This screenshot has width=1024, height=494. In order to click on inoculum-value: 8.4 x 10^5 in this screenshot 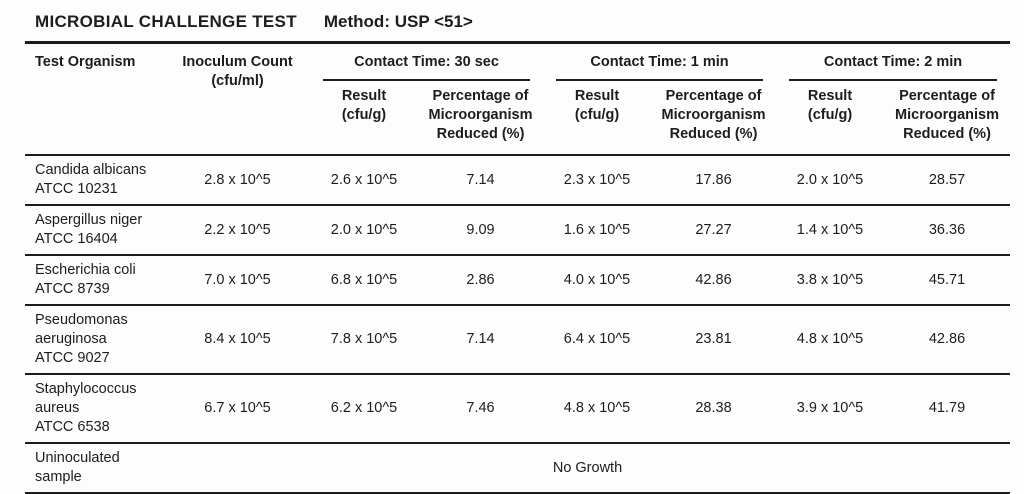, I will do `click(237, 339)`.